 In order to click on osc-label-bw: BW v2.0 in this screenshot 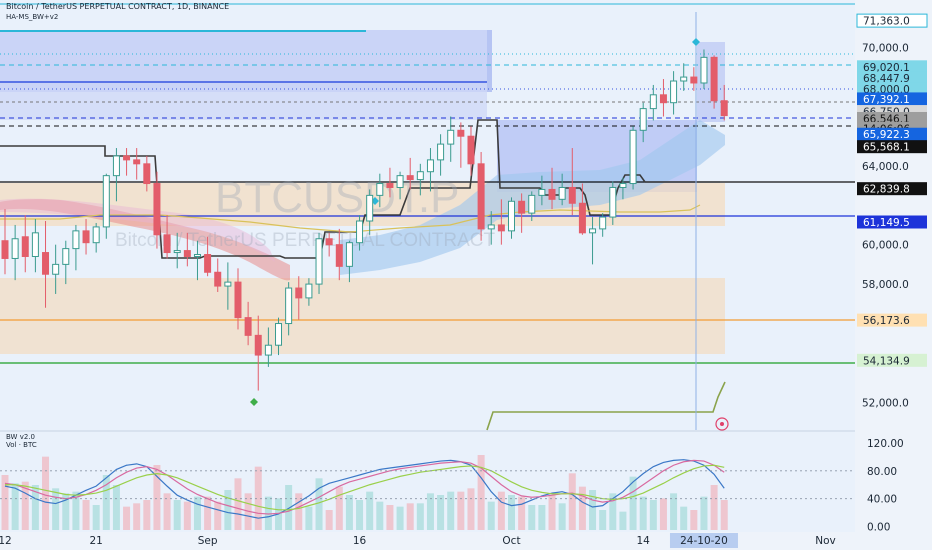, I will do `click(20, 437)`.